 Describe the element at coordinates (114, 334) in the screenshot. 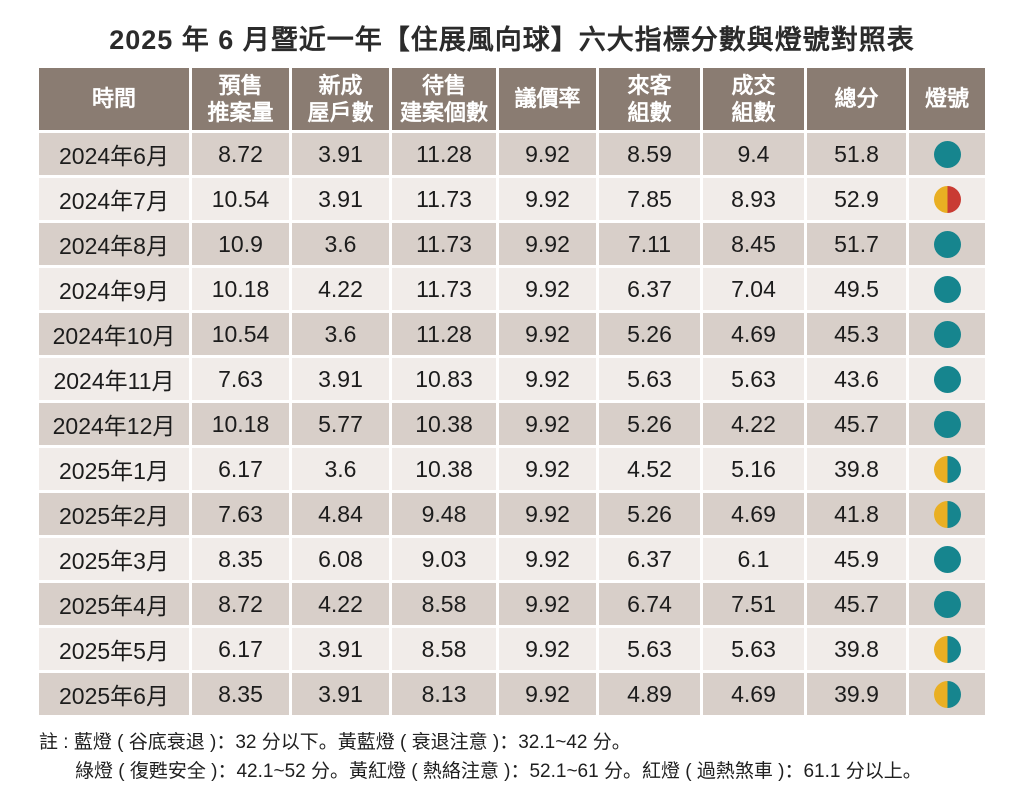

I see `time-cell: 2024年10月` at that location.